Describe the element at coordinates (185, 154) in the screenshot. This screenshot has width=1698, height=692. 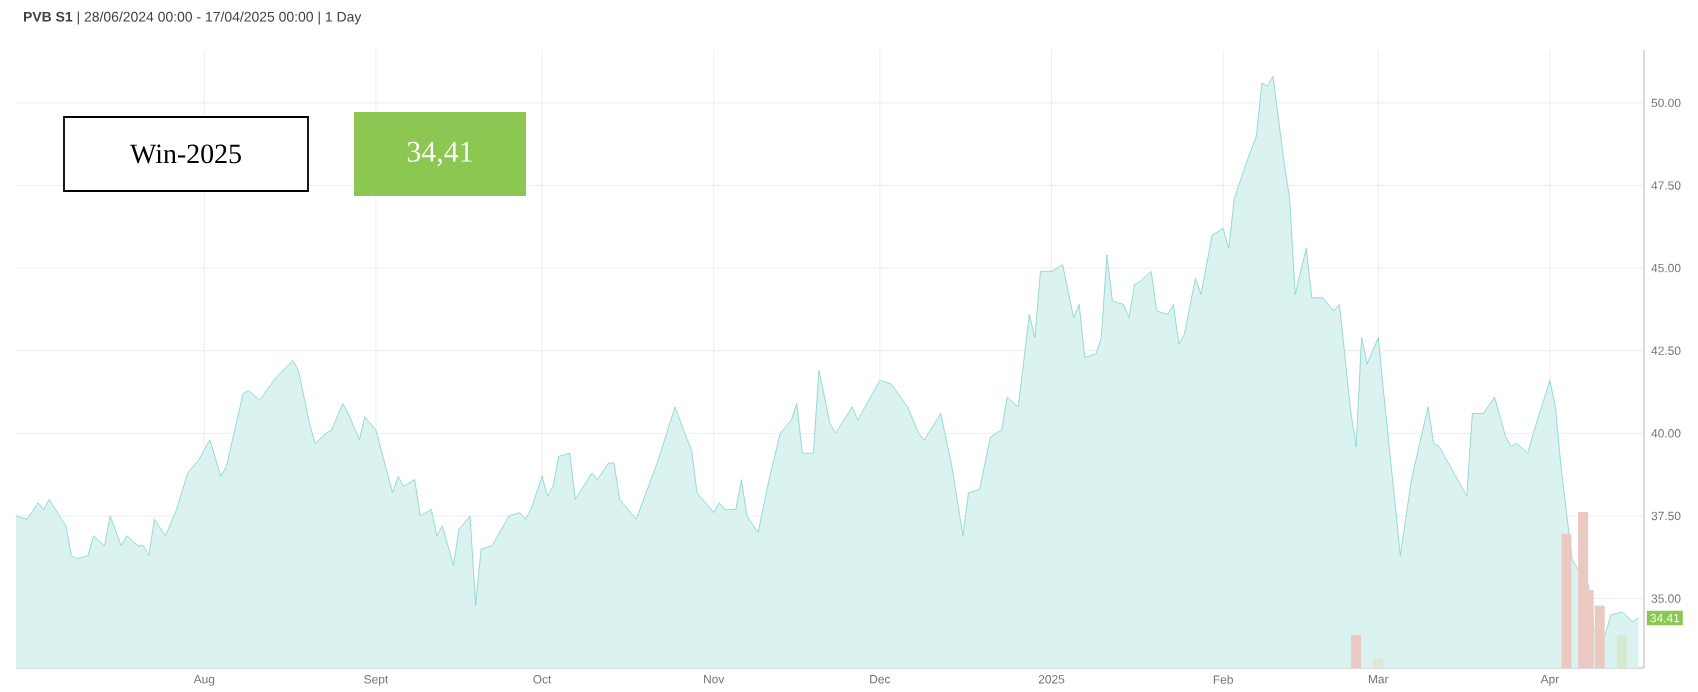
I see `annotation: Win-2025` at that location.